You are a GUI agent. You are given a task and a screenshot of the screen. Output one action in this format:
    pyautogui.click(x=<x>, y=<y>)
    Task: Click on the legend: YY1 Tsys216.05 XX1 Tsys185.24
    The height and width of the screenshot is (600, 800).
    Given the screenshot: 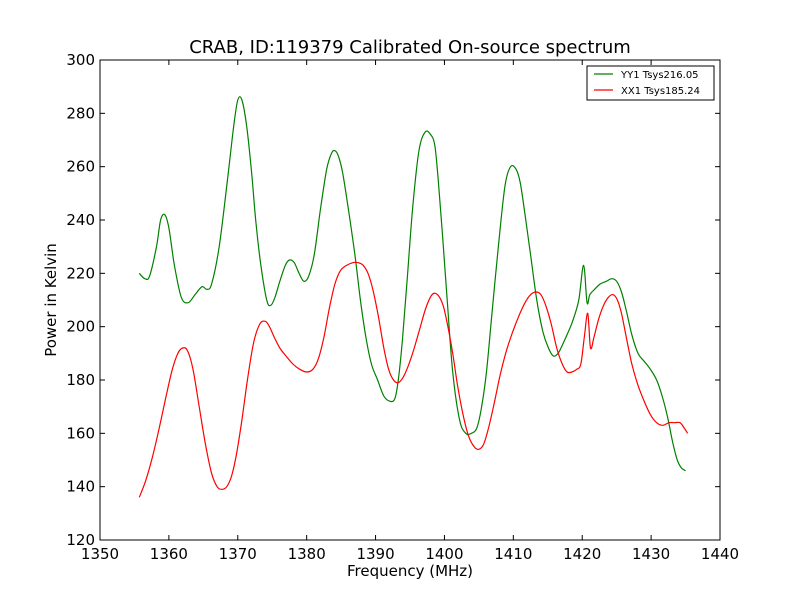 What is the action you would take?
    pyautogui.click(x=650, y=83)
    